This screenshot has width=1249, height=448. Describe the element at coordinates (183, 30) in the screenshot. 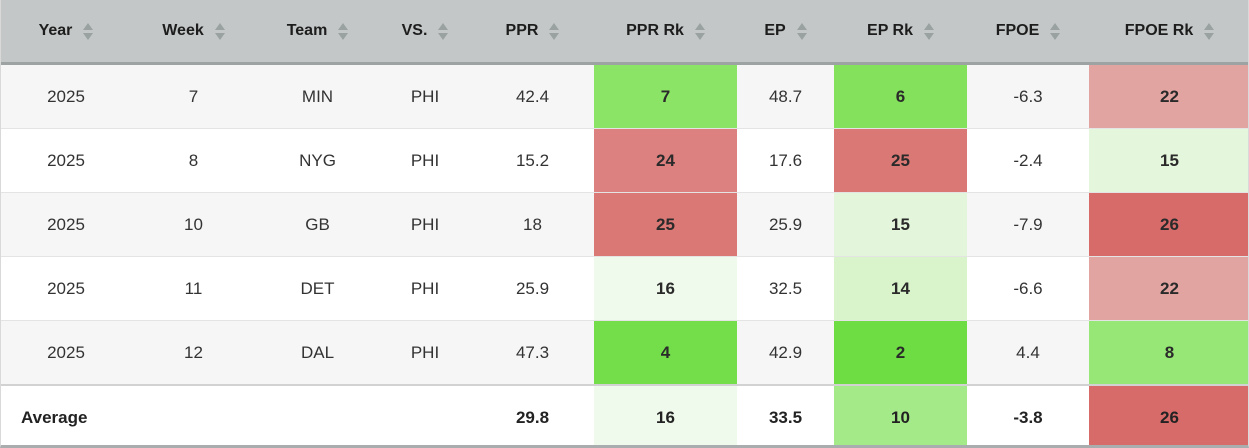

I see `col-header-label: Week` at that location.